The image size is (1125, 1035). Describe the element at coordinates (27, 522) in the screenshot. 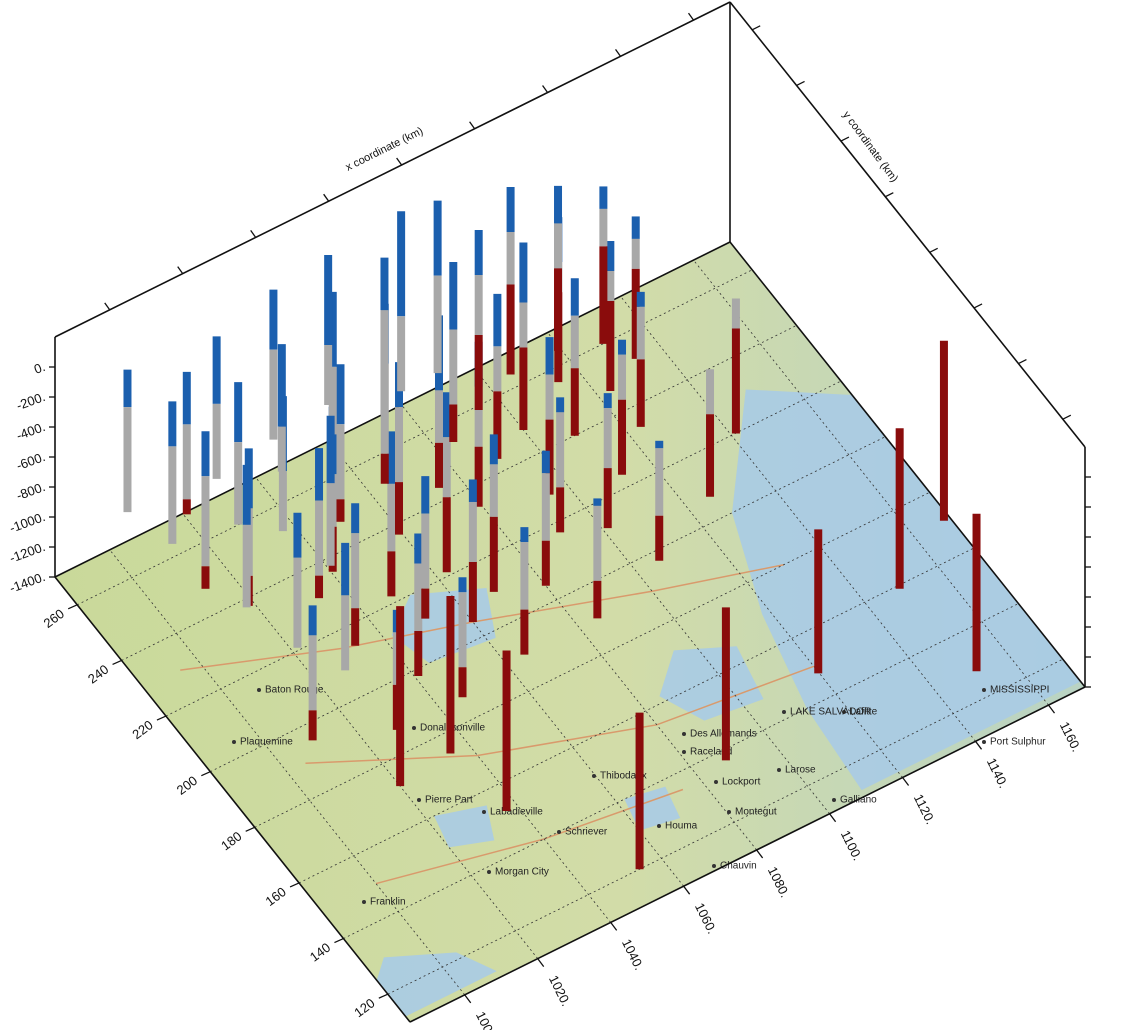

I see `z-tick-label: -1000.` at that location.